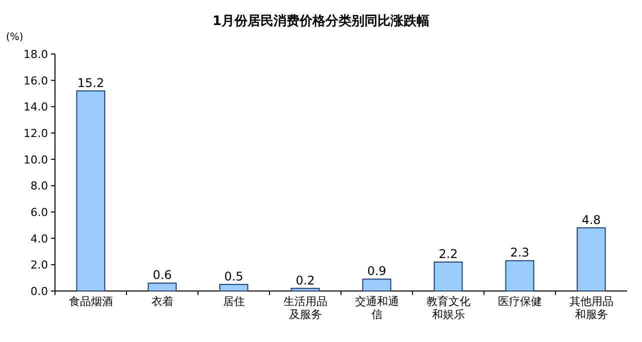 The image size is (642, 342). Describe the element at coordinates (234, 276) in the screenshot. I see `data-label: 0.5` at that location.